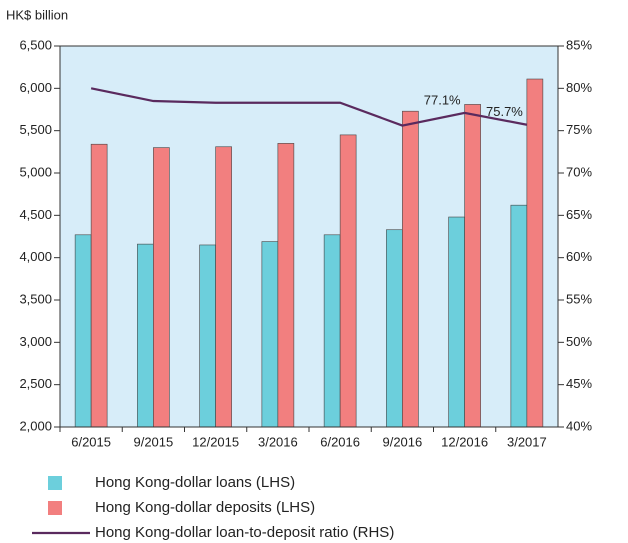 The image size is (628, 543). Describe the element at coordinates (504, 111) in the screenshot. I see `data-label: 75.7%` at that location.